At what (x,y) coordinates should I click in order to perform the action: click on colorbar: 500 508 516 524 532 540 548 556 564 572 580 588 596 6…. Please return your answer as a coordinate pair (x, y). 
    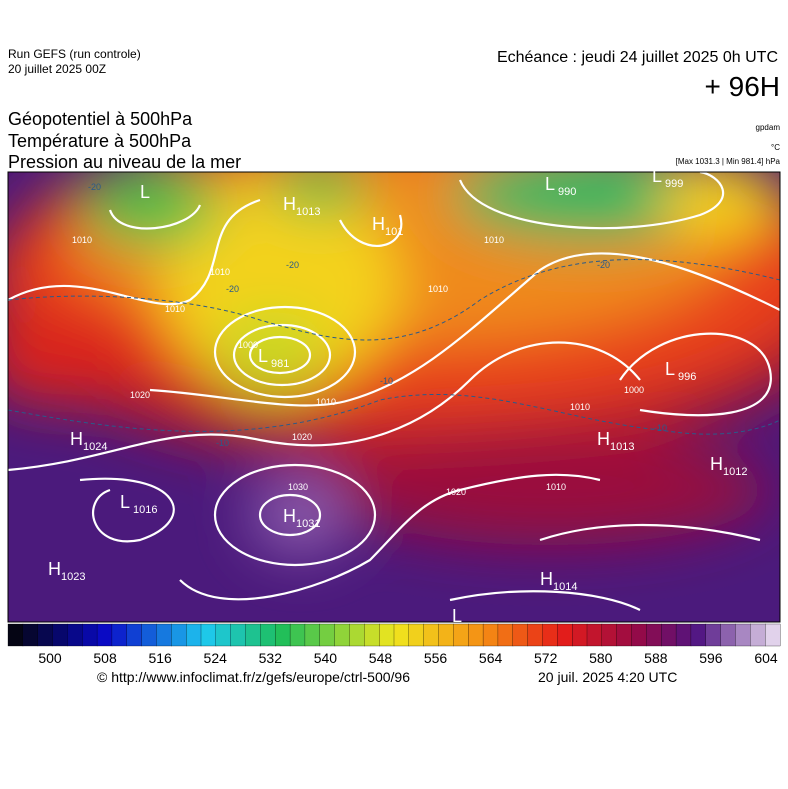
    Looking at the image, I should click on (394, 644).